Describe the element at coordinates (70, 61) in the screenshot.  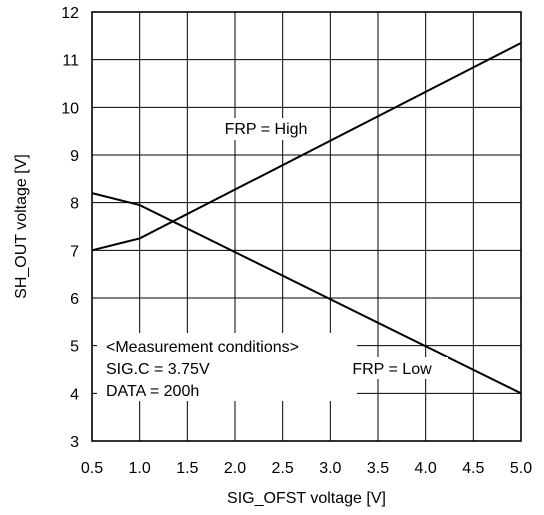
I see `y-tick-label: 11` at that location.